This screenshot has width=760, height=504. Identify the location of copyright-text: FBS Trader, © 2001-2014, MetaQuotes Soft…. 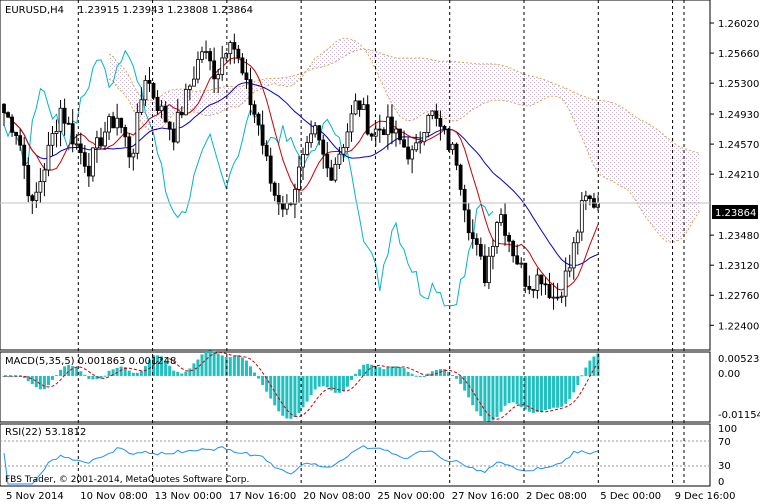
(127, 480).